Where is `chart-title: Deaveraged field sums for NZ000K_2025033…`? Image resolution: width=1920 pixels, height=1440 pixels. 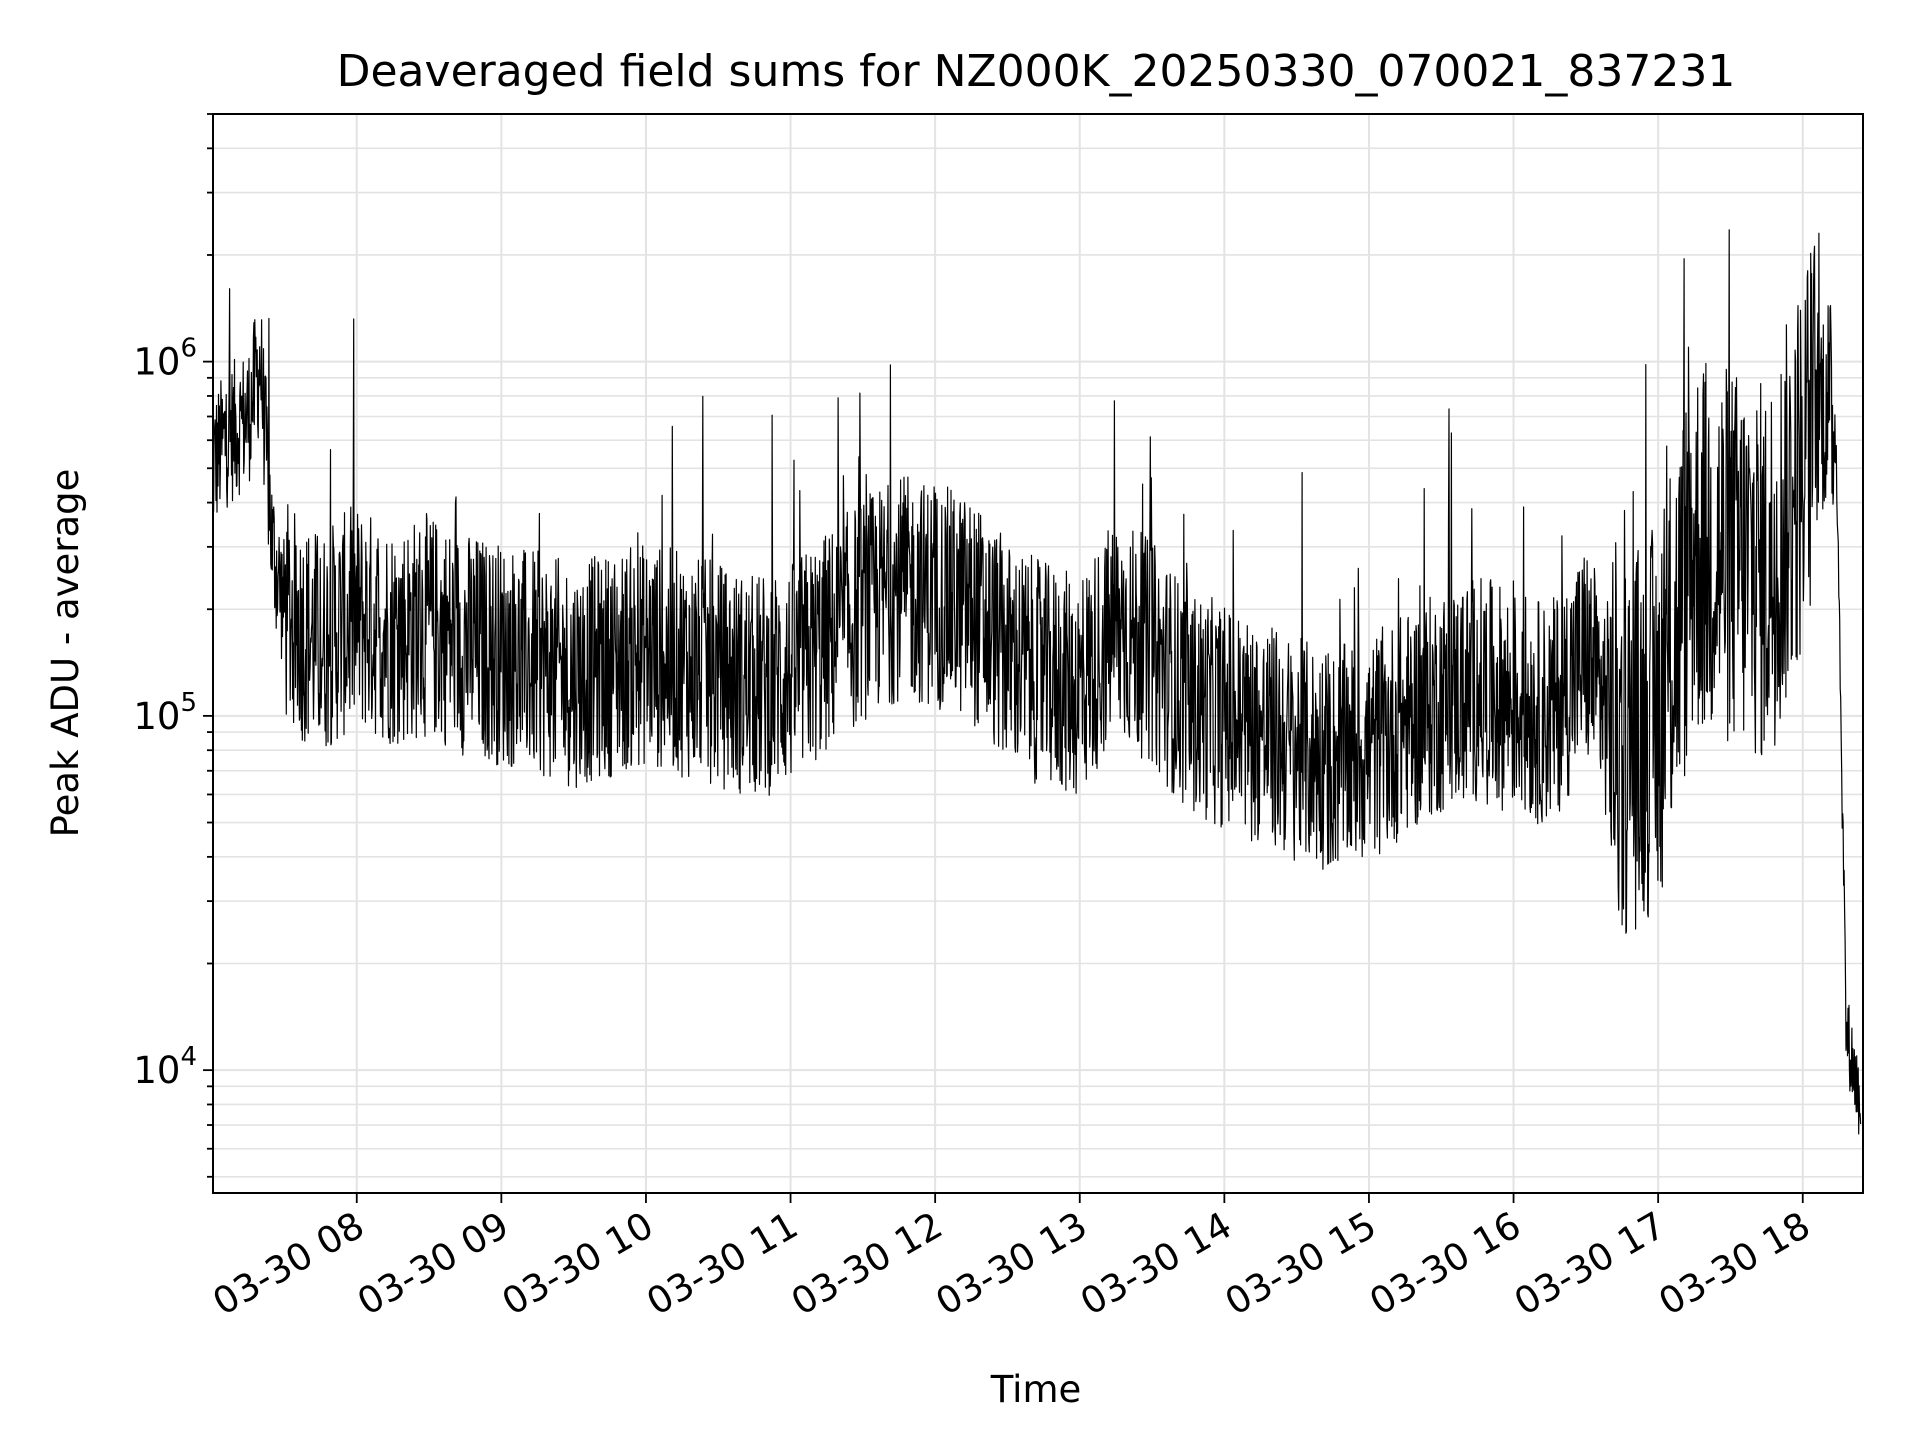
chart-title: Deaveraged field sums for NZ000K_2025033… is located at coordinates (1036, 71).